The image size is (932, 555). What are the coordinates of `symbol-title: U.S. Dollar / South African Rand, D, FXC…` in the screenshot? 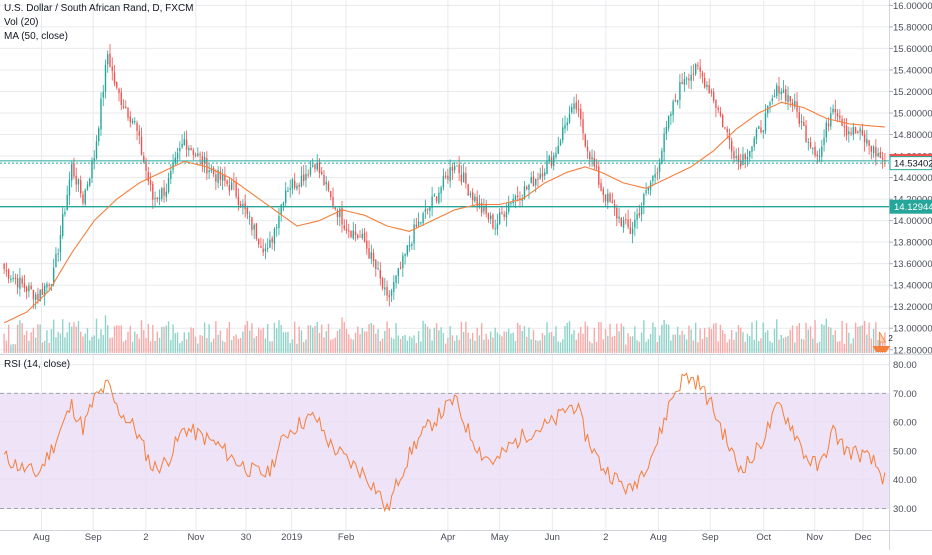 It's located at (99, 8).